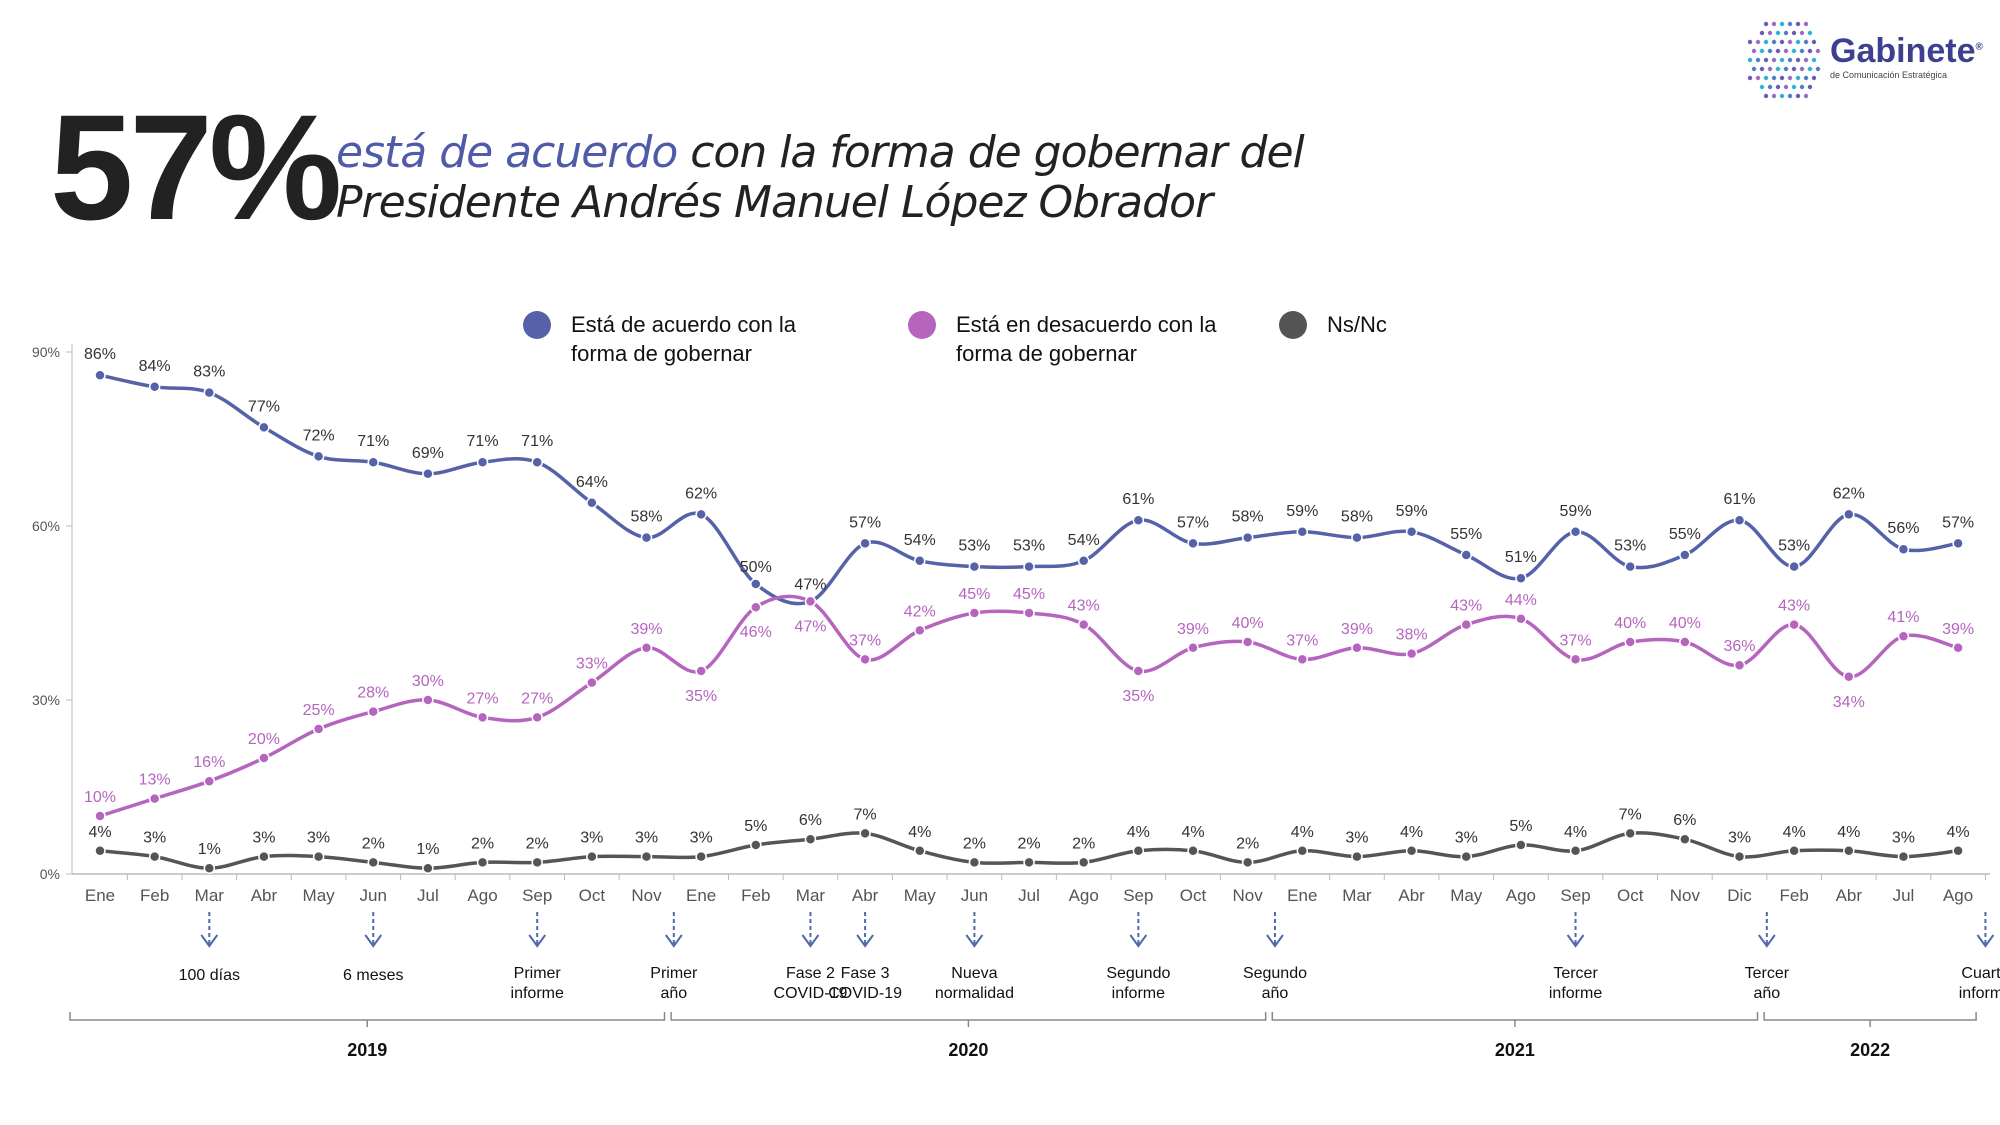 This screenshot has width=2000, height=1125. Describe the element at coordinates (100, 797) in the screenshot. I see `data-label-disagree: 10%` at that location.